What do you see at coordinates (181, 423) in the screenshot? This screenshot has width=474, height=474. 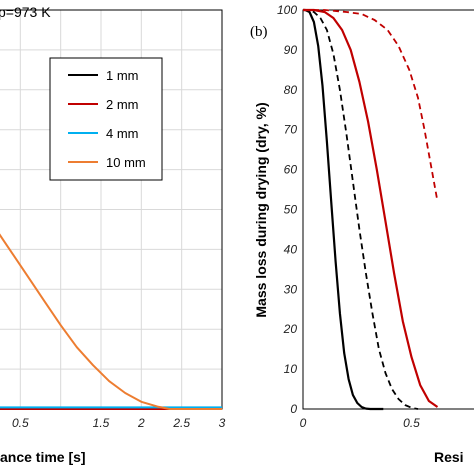 I see `x-tick-label: 2.5` at bounding box center [181, 423].